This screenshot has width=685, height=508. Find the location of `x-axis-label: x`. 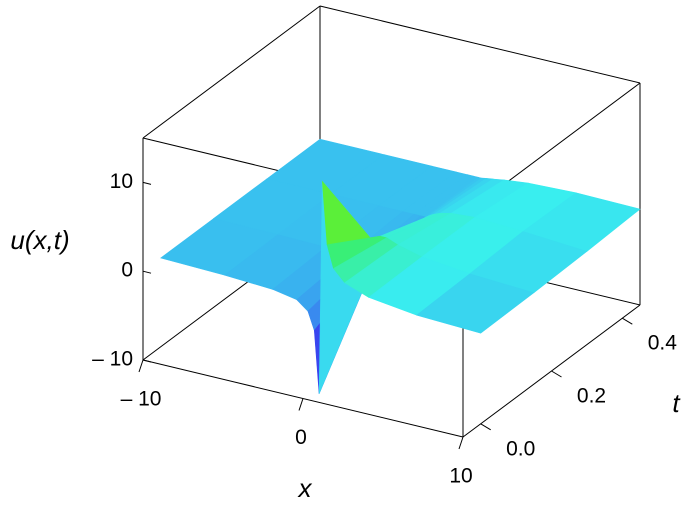

x-axis-label: x is located at coordinates (305, 488).